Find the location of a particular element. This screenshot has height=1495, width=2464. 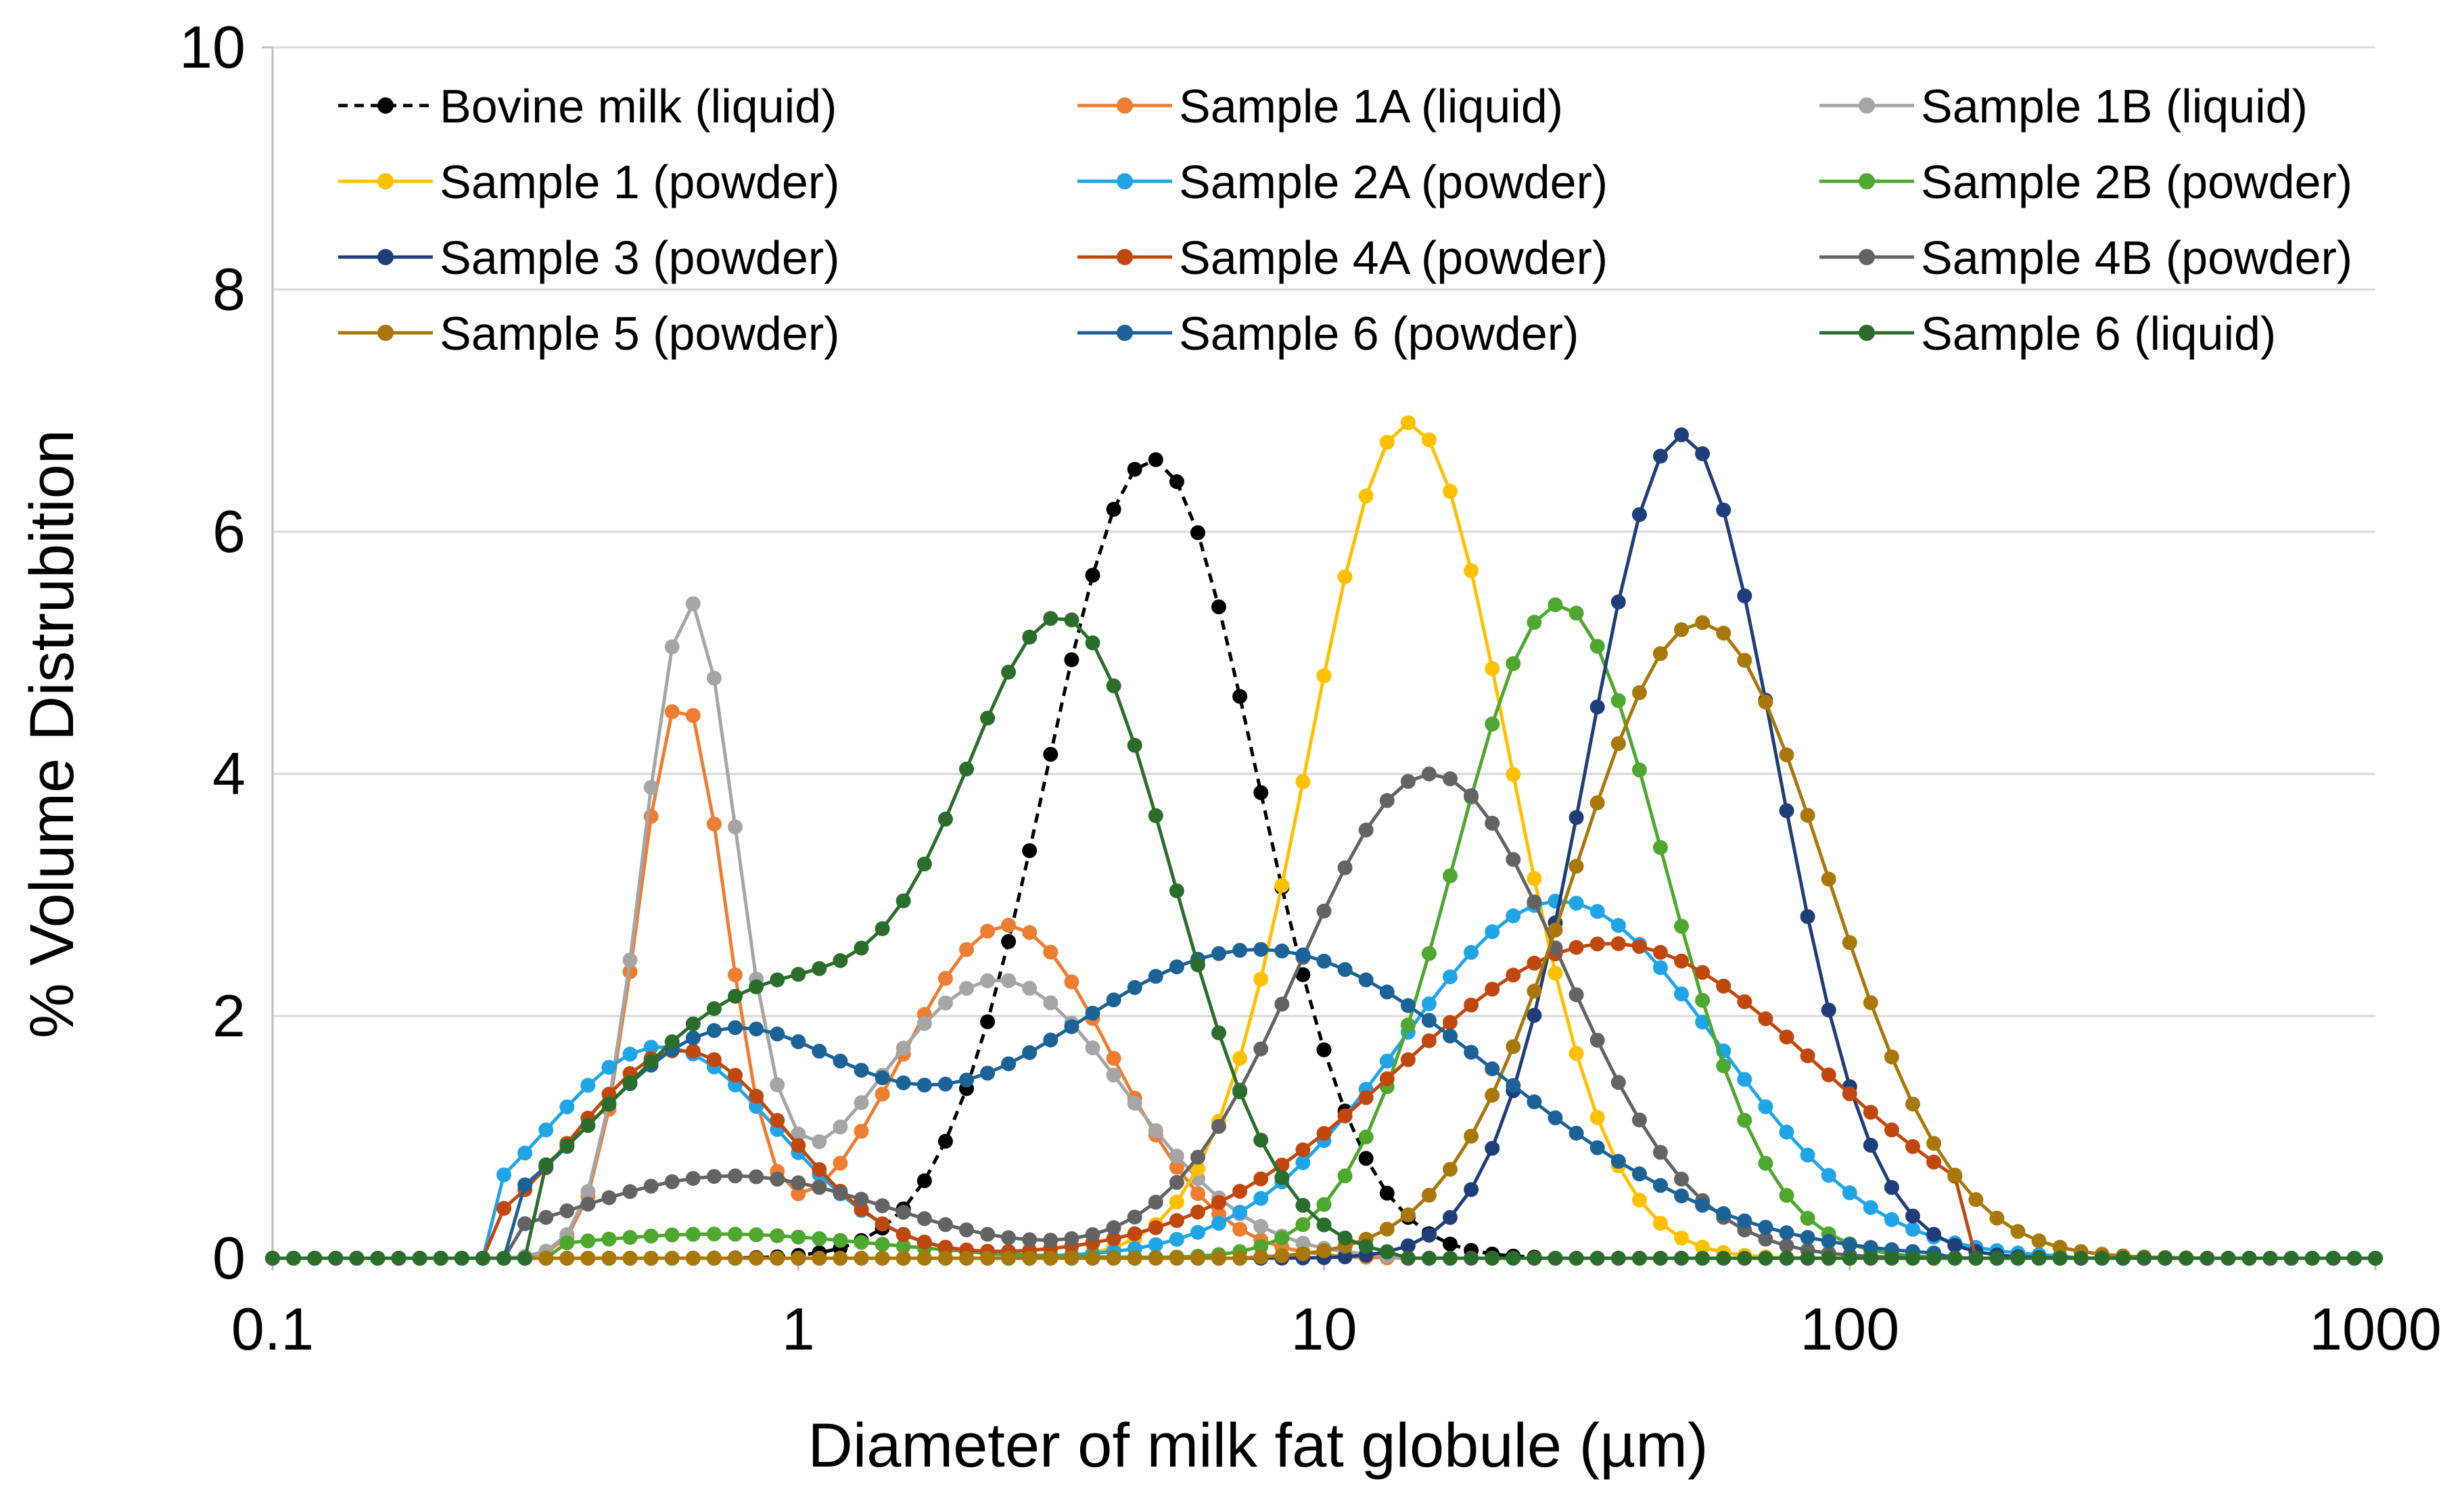

legend-entry: Sample 1B (liquid) is located at coordinates (2063, 107).